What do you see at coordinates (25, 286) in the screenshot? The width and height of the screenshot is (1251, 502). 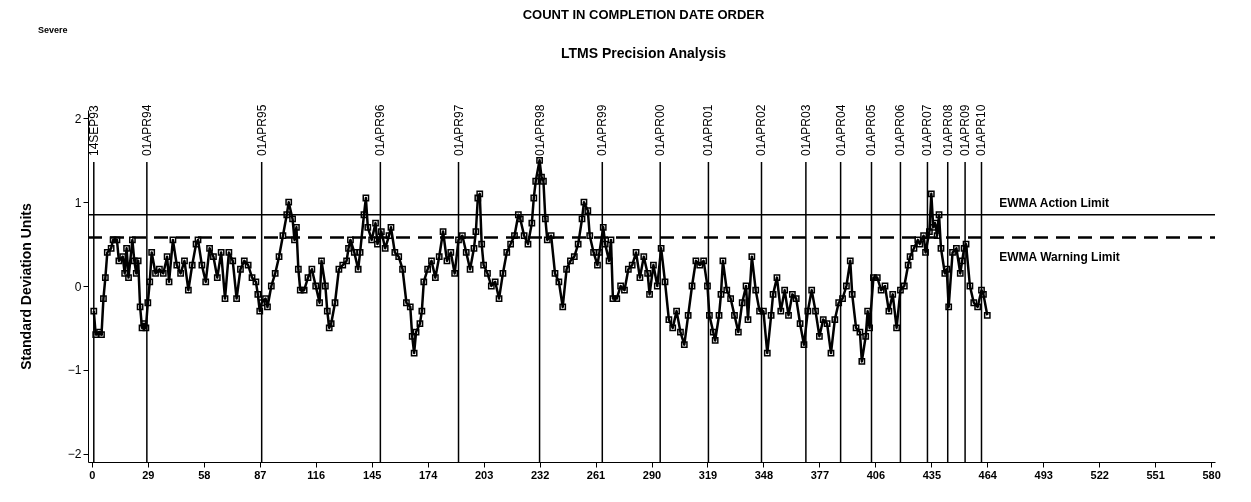 I see `y-axis-title: Standard Deviation Units` at bounding box center [25, 286].